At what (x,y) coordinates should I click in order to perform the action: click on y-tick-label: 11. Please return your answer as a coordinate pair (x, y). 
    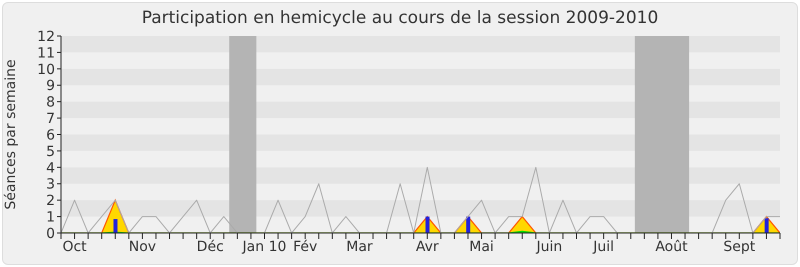
    Looking at the image, I should click on (46, 53).